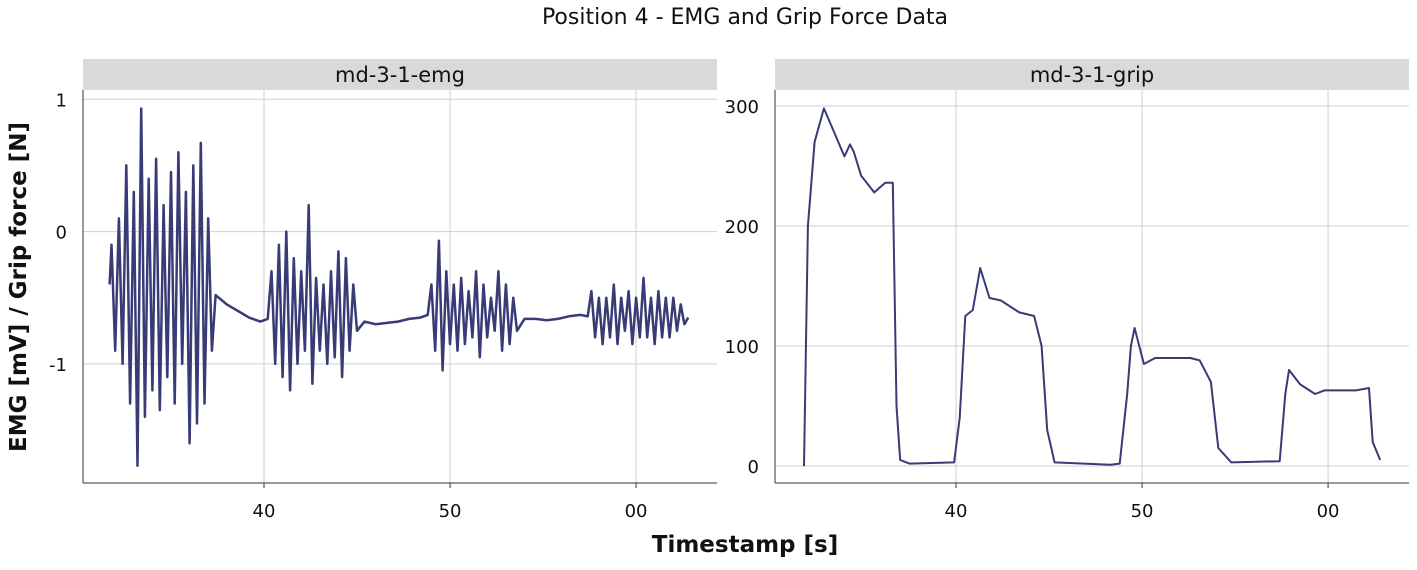 The image size is (1417, 570). What do you see at coordinates (61, 100) in the screenshot?
I see `y-tick-label: 1` at bounding box center [61, 100].